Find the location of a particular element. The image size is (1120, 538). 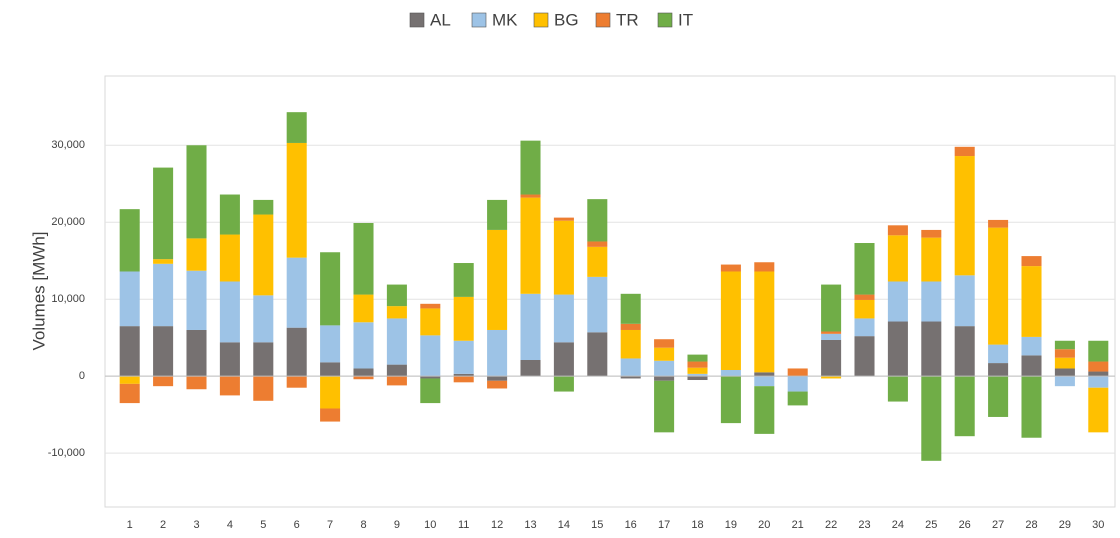

y-axis-label: Volumes [MWh] is located at coordinates (38, 290).